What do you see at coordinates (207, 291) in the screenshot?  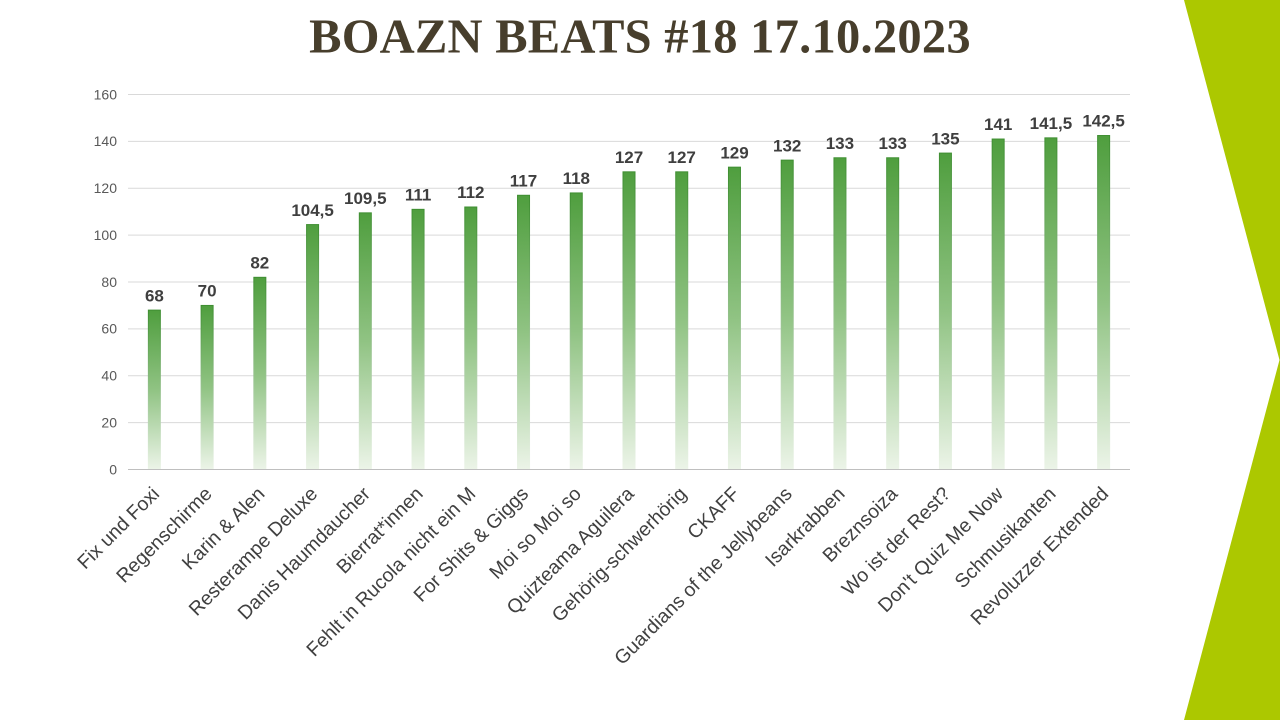 I see `svg-text: 70` at bounding box center [207, 291].